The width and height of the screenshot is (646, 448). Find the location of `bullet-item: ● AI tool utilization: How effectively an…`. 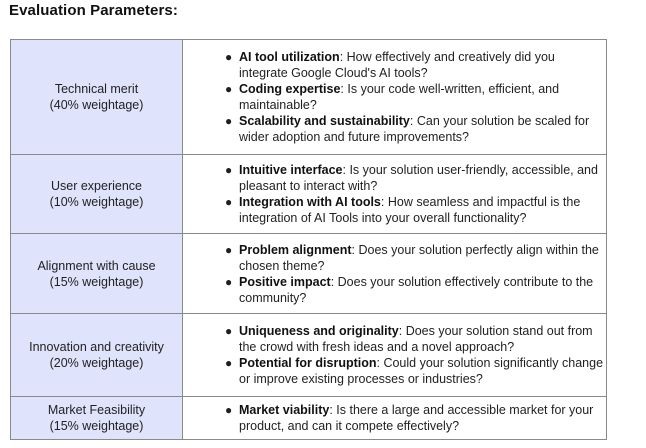

bullet-item: ● AI tool utilization: How effectively an… is located at coordinates (415, 65).